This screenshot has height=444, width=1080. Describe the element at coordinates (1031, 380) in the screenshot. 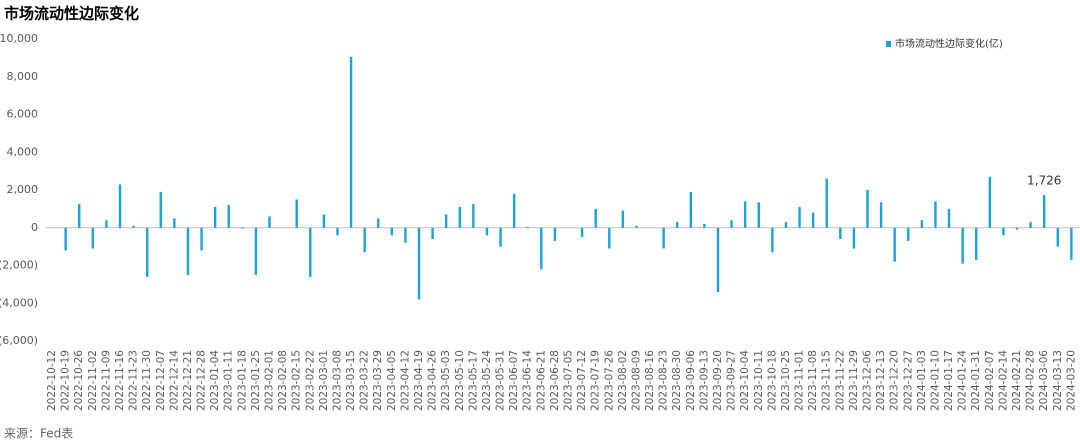

I see `x-tick-label: 2024-02-28` at that location.